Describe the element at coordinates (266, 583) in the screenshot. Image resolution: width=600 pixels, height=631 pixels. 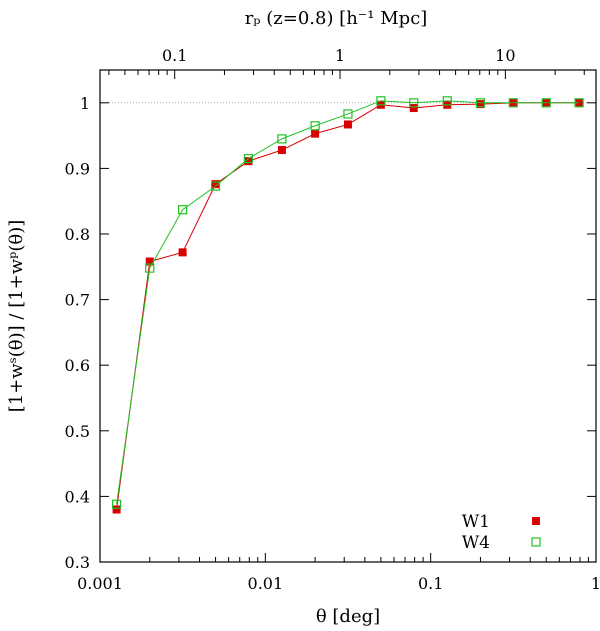
I see `x-tick-label: 0.01` at that location.